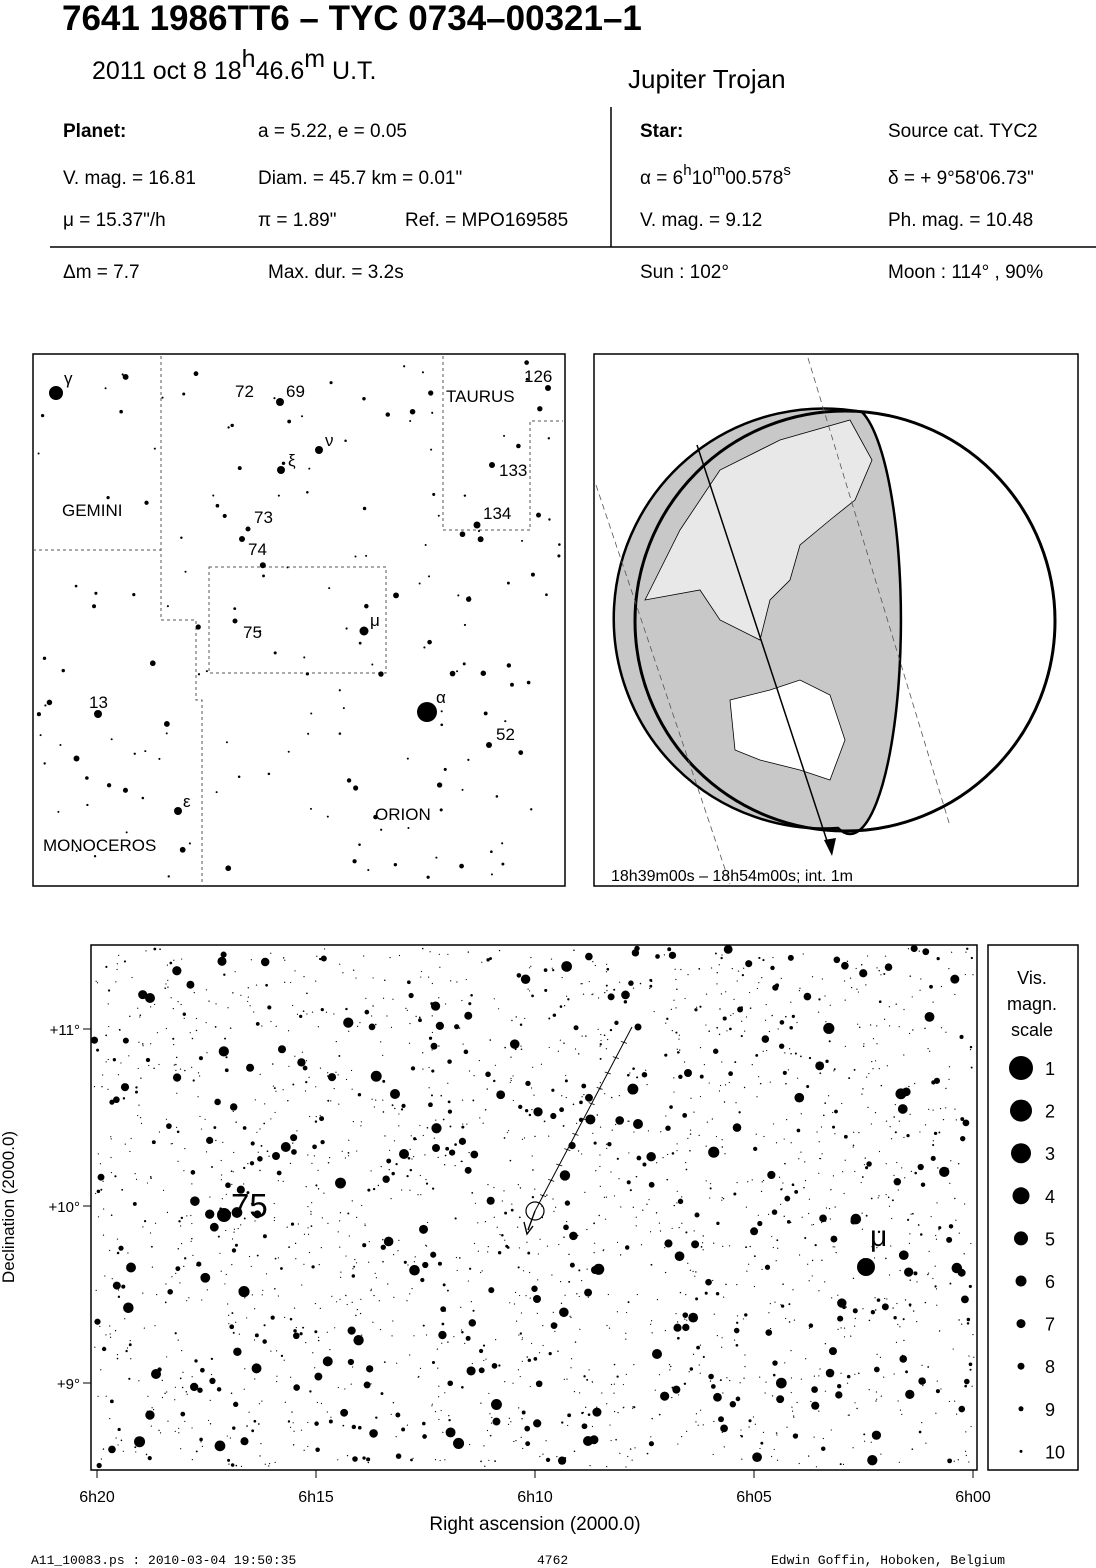 Image resolution: width=1096 pixels, height=1568 pixels. Describe the element at coordinates (1032, 1030) in the screenshot. I see `scale-title: scale` at that location.